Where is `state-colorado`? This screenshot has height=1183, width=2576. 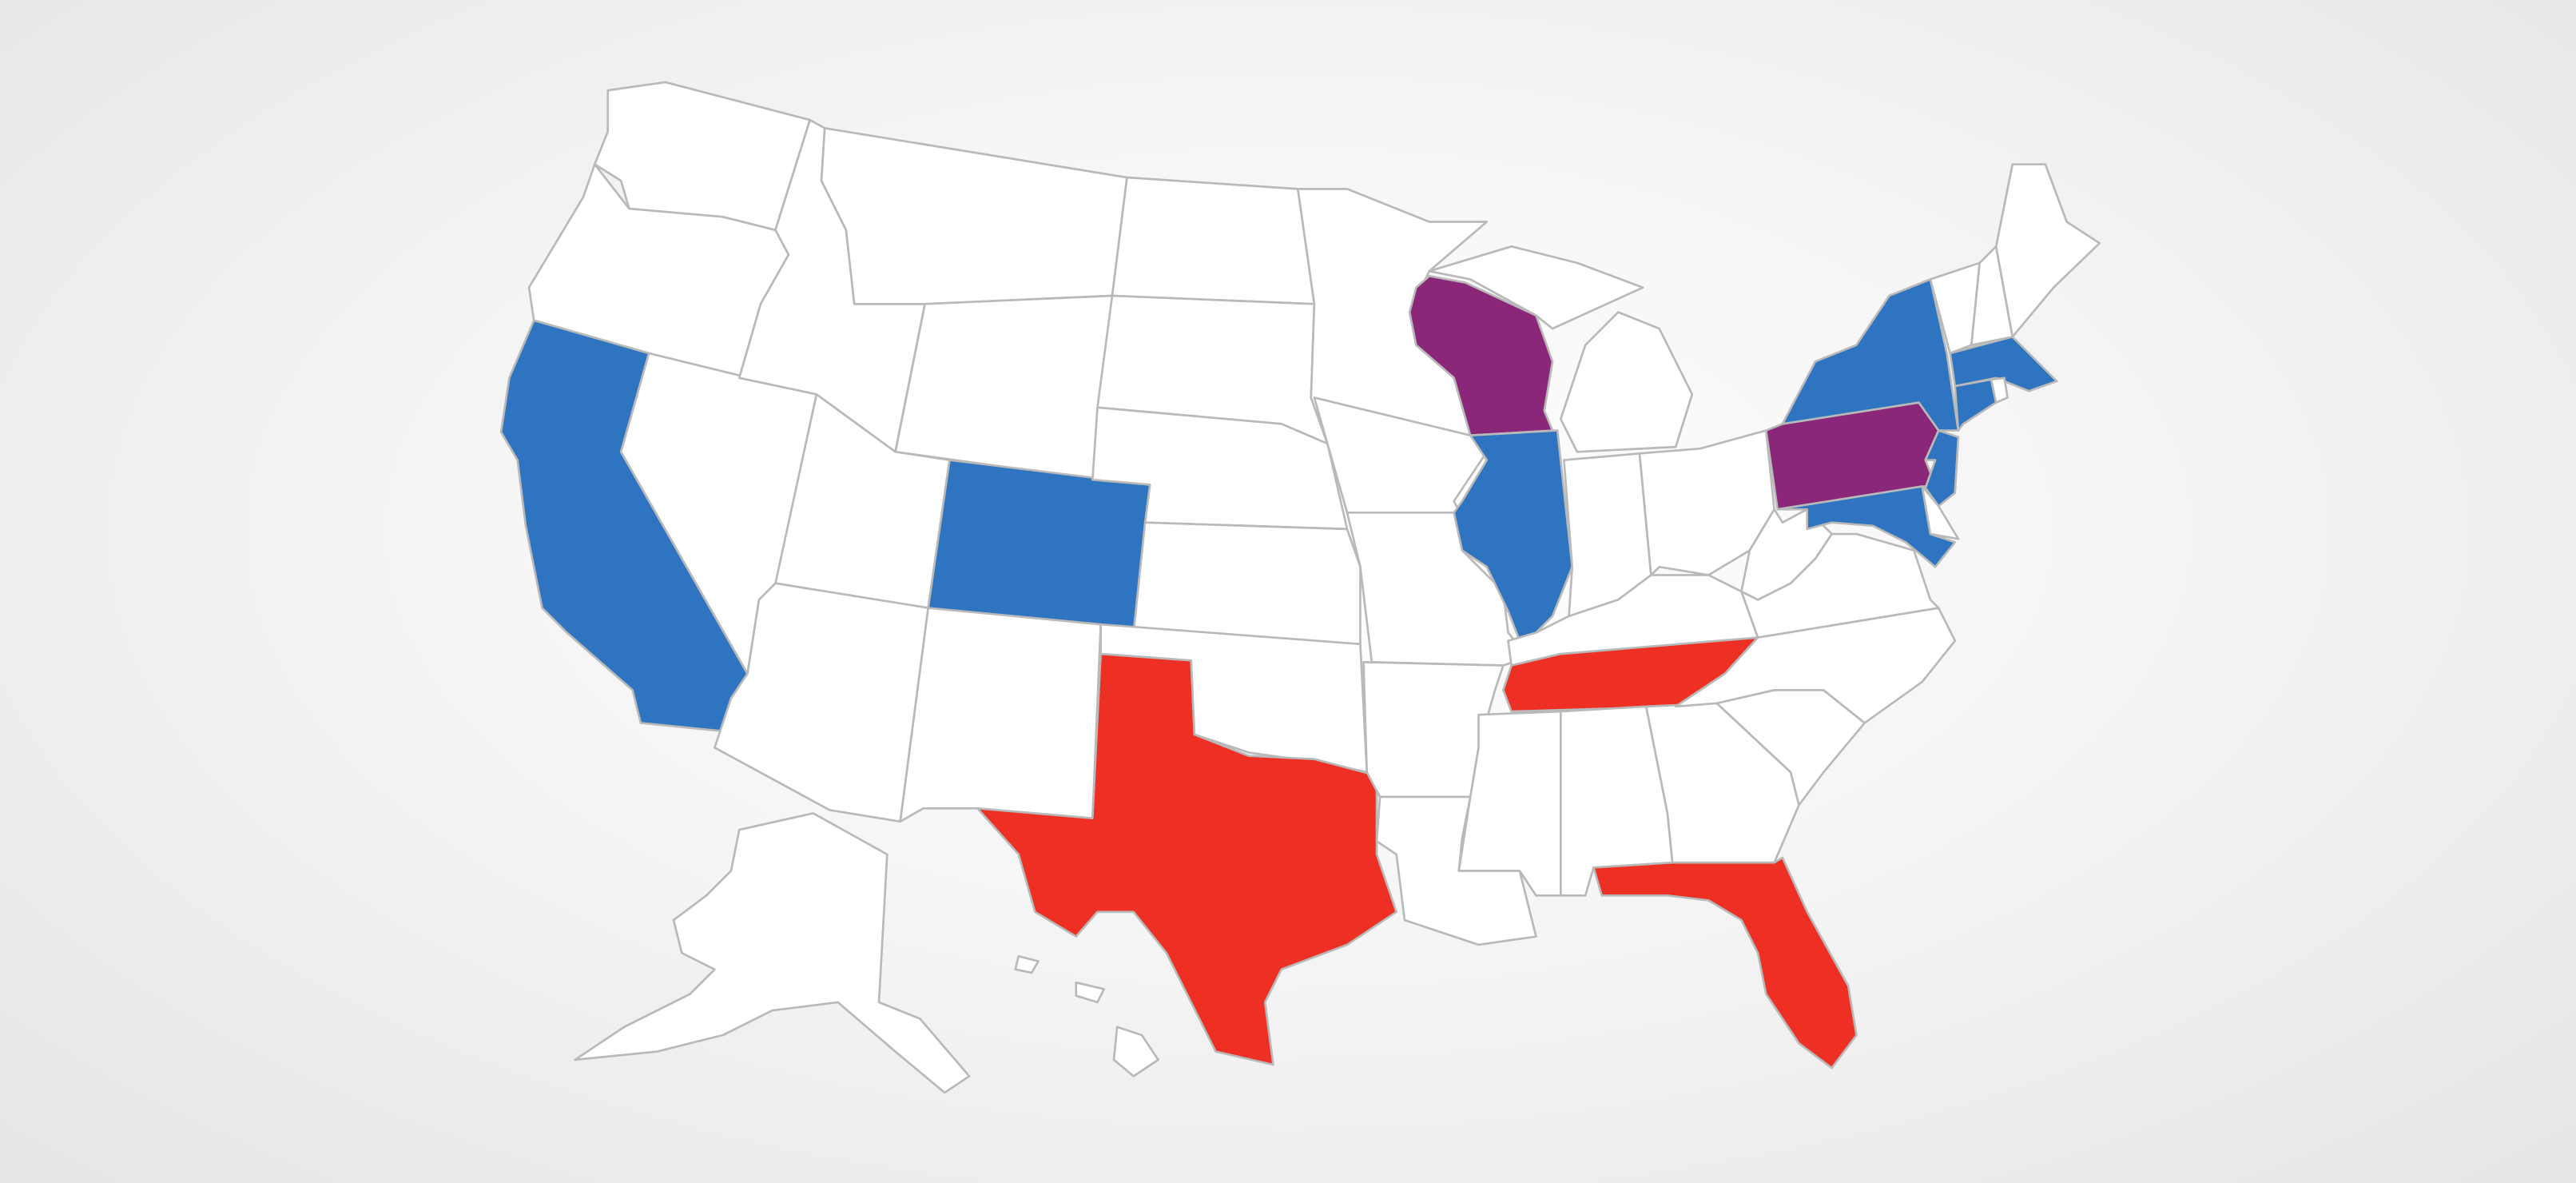
state-colorado is located at coordinates (1039, 546).